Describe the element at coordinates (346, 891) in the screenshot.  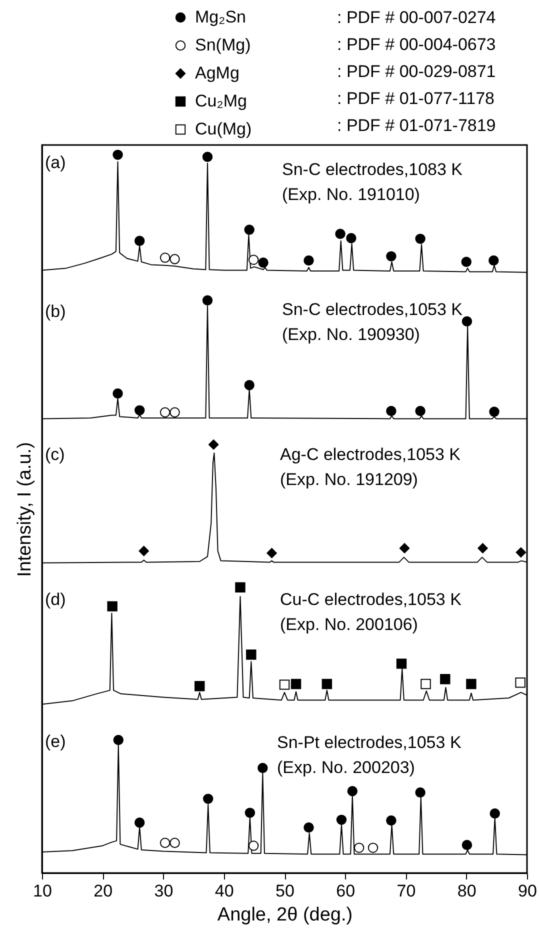
I see `x-tick-label: 60` at that location.